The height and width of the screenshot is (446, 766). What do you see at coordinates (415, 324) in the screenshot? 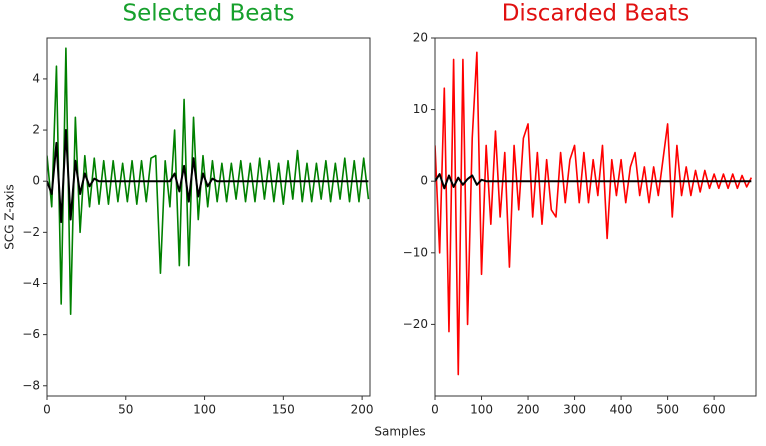
I see `y-tick-label: −20` at bounding box center [415, 324].